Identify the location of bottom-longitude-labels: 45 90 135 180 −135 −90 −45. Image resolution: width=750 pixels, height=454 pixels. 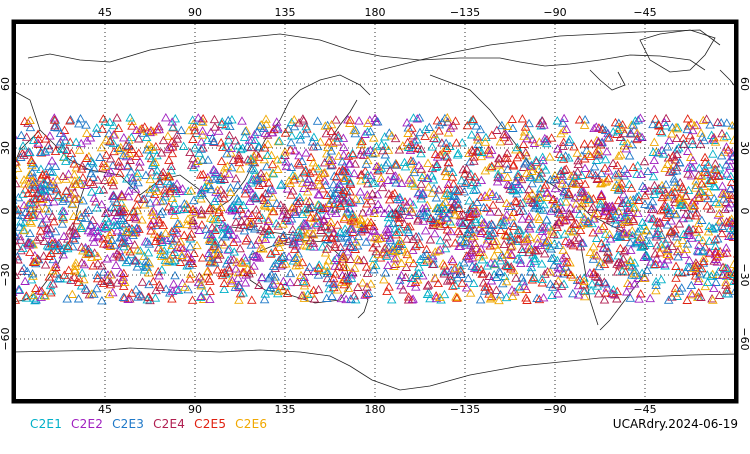
(377, 409).